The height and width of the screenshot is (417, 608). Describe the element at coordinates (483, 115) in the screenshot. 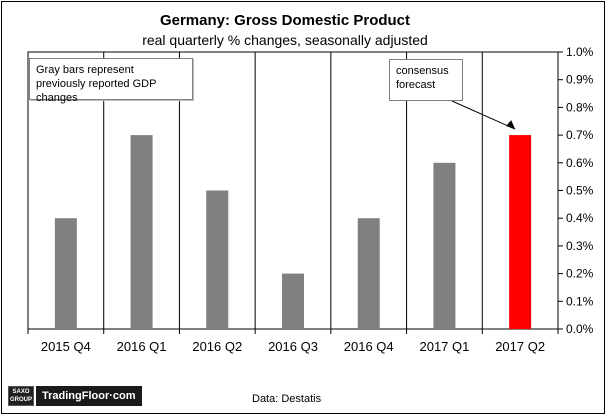

I see `consensus-arrow-line` at that location.